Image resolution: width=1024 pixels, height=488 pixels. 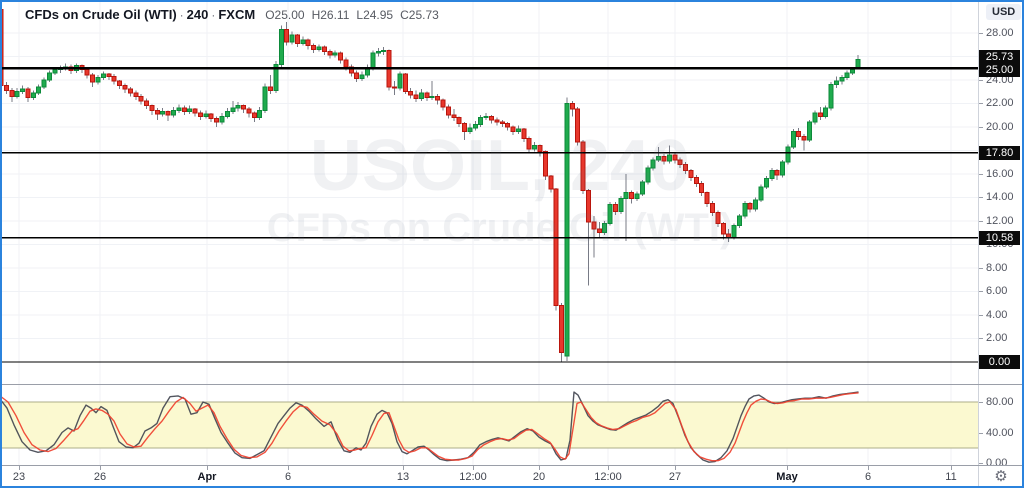 What do you see at coordinates (512, 384) in the screenshot?
I see `pane-separator` at bounding box center [512, 384].